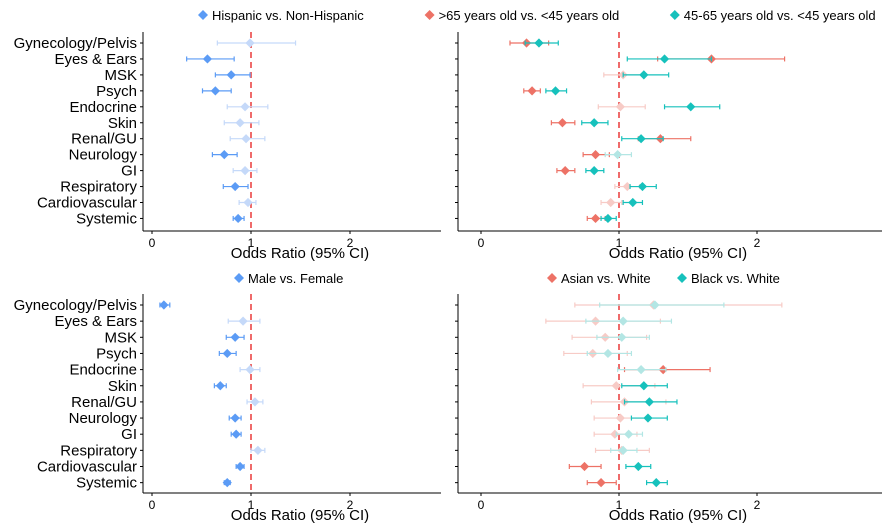 Image resolution: width=886 pixels, height=528 pixels. I want to click on category-label: Cardiovascular, so click(87, 467).